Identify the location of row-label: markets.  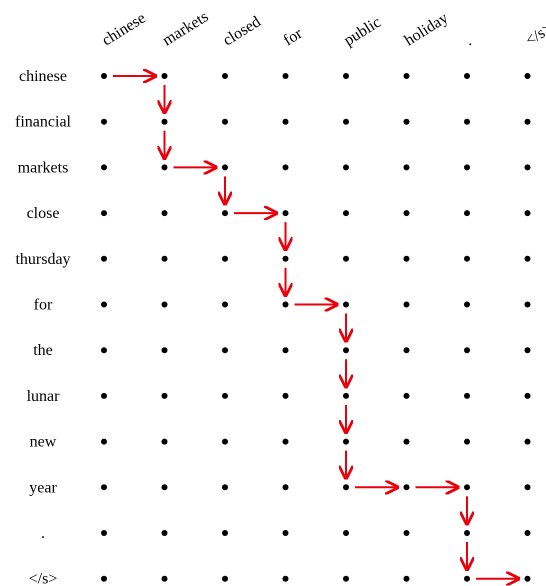
(43, 167).